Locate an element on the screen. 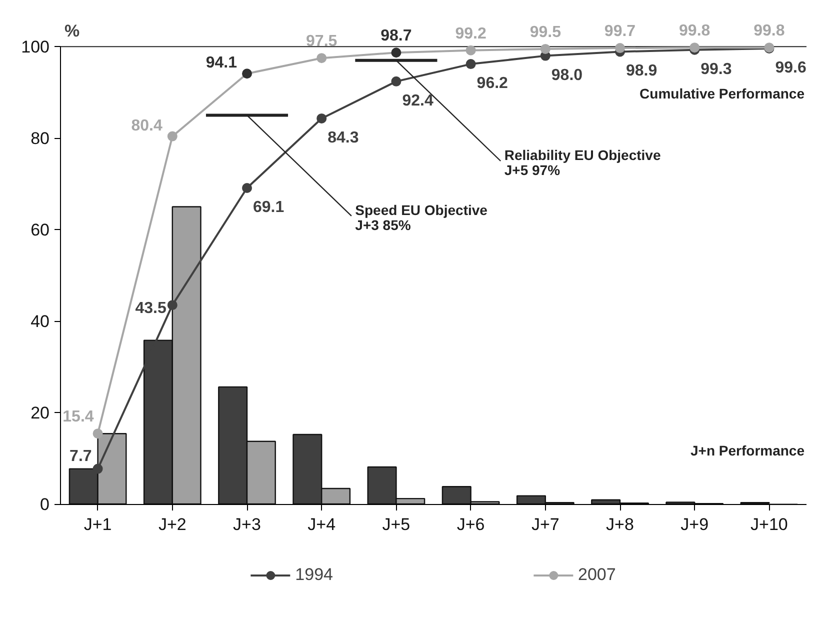 The image size is (834, 620). data-label: 99.3 is located at coordinates (716, 69).